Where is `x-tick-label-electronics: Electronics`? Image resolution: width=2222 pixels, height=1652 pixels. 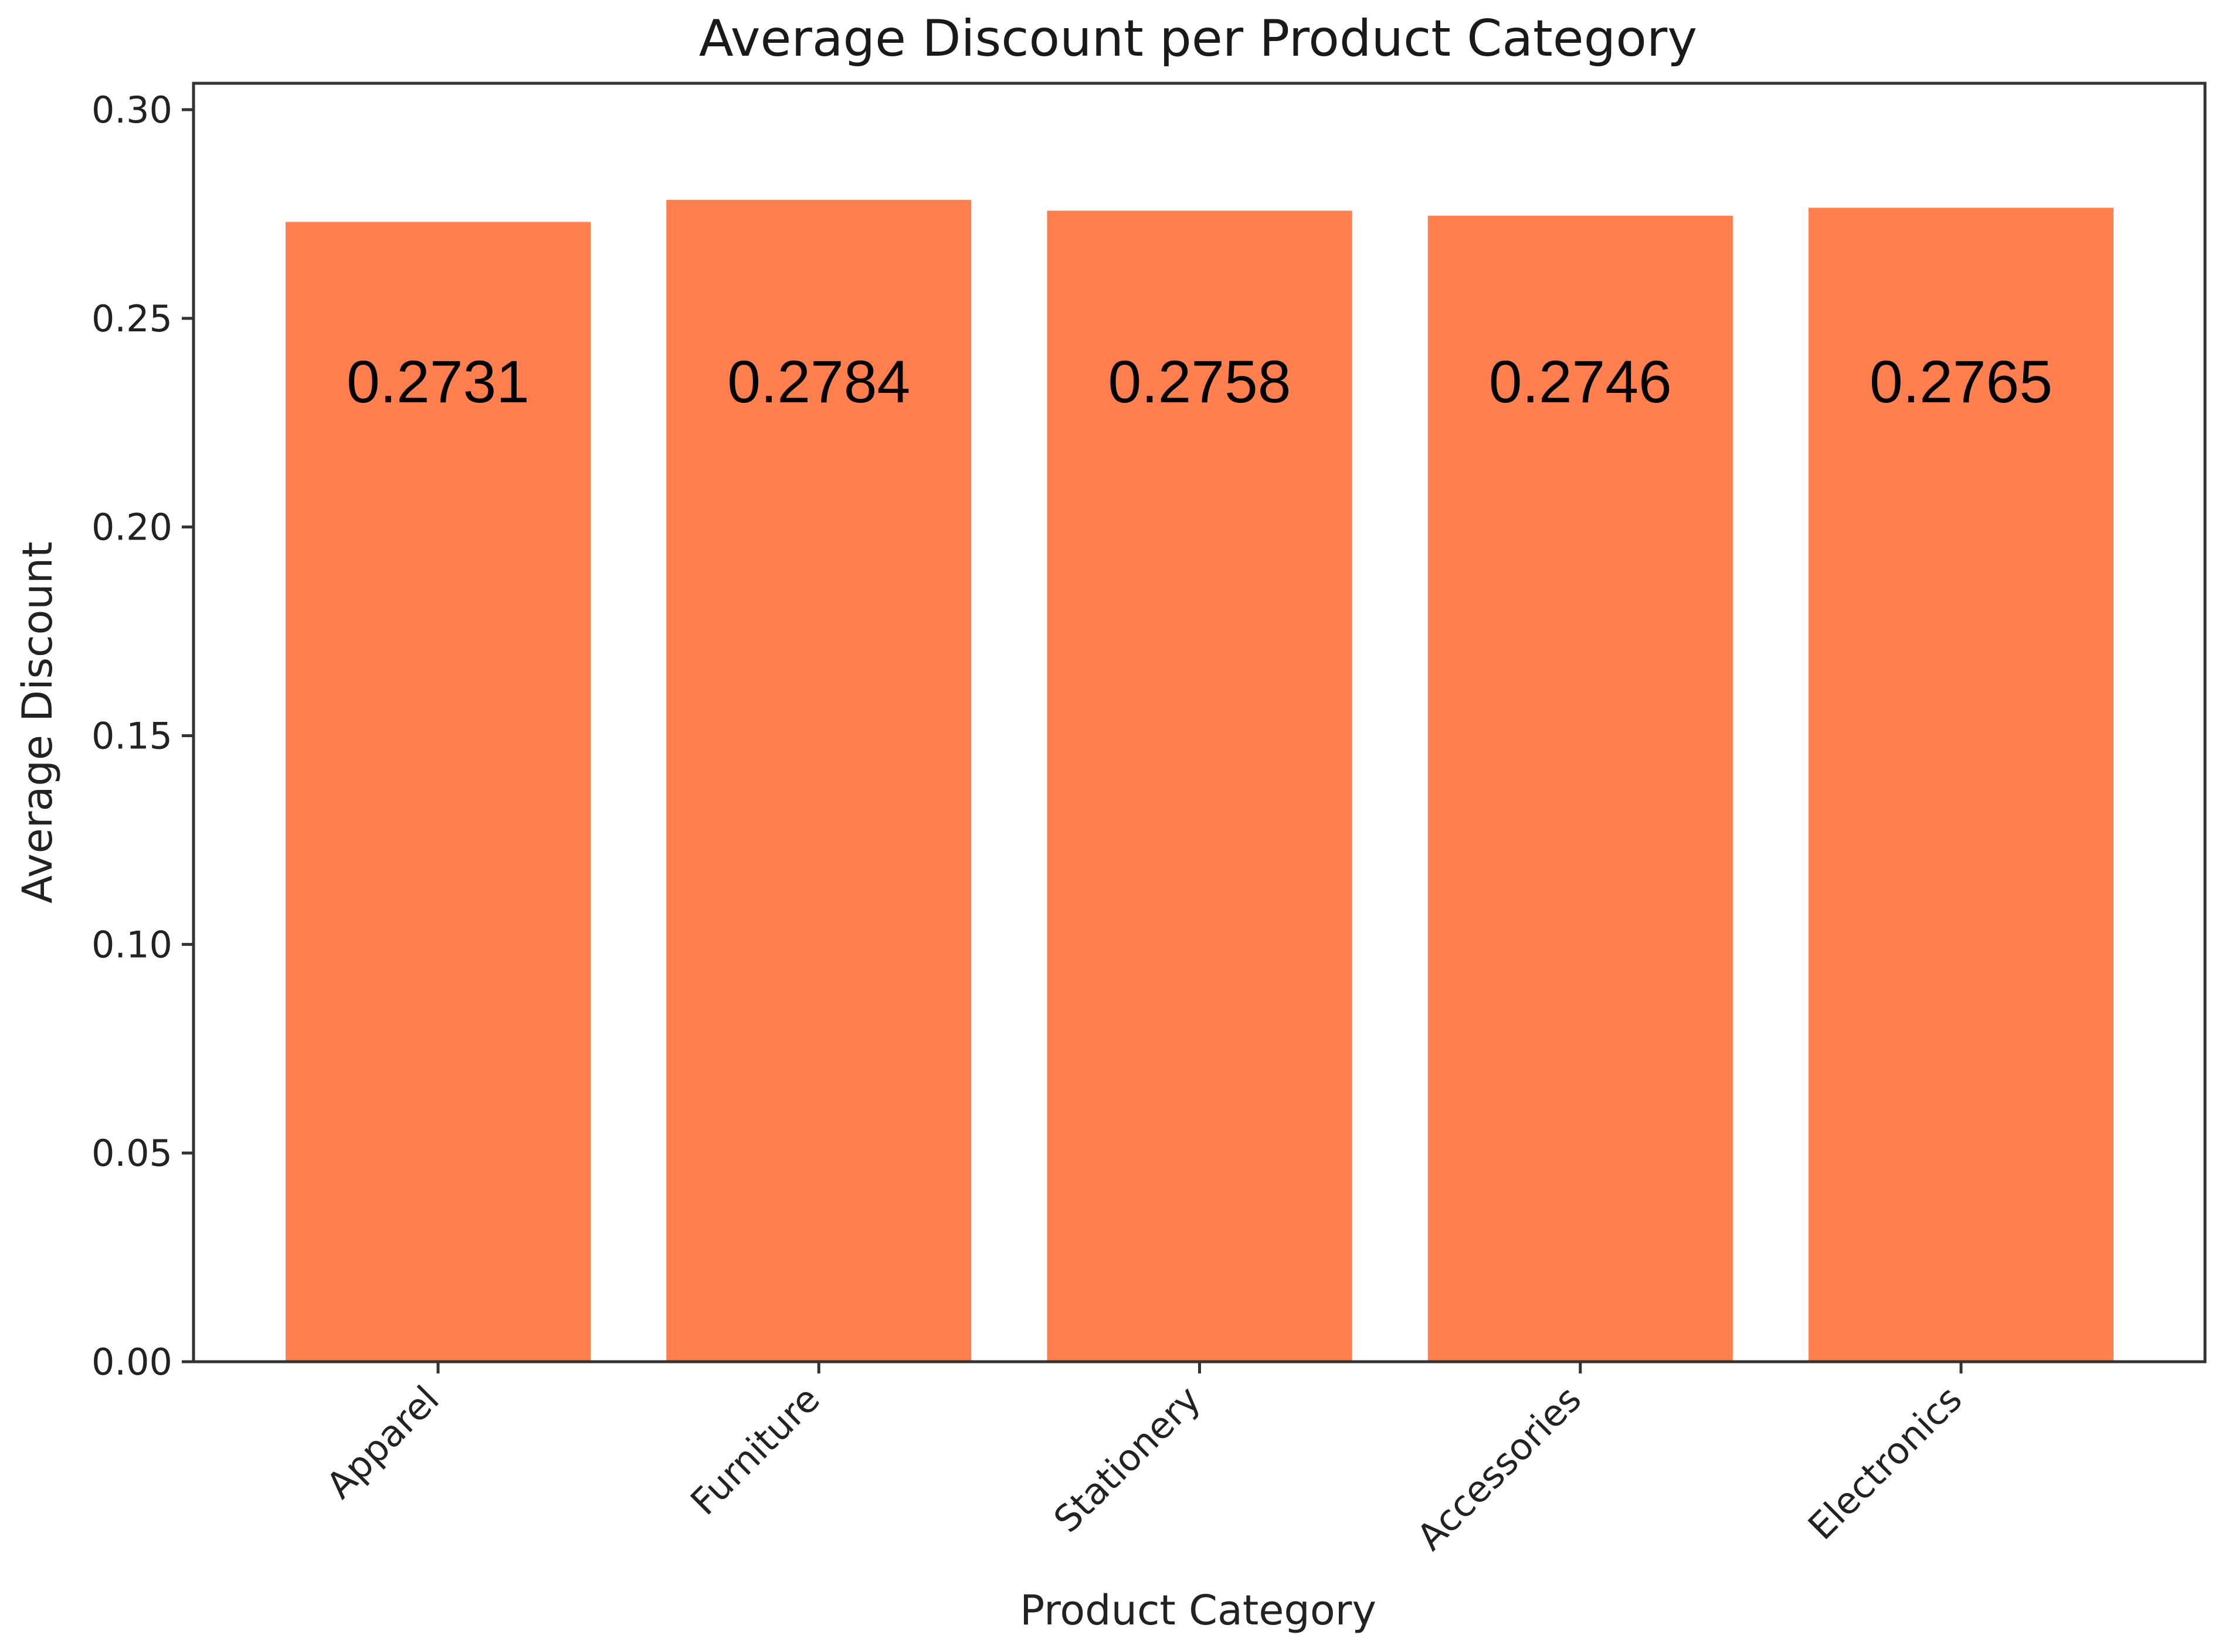
x-tick-label-electronics: Electronics is located at coordinates (1885, 1463).